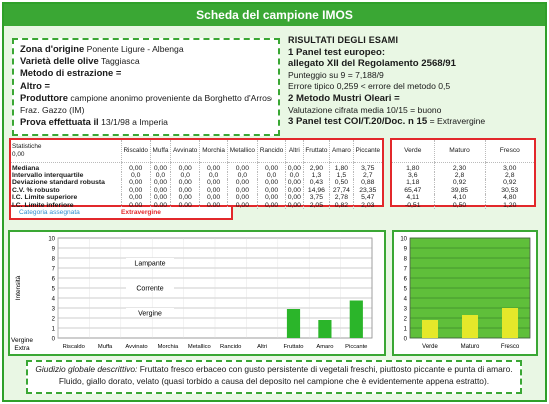 This screenshot has width=549, height=404. Describe the element at coordinates (22, 340) in the screenshot. I see `vergine-label: Vergine` at that location.